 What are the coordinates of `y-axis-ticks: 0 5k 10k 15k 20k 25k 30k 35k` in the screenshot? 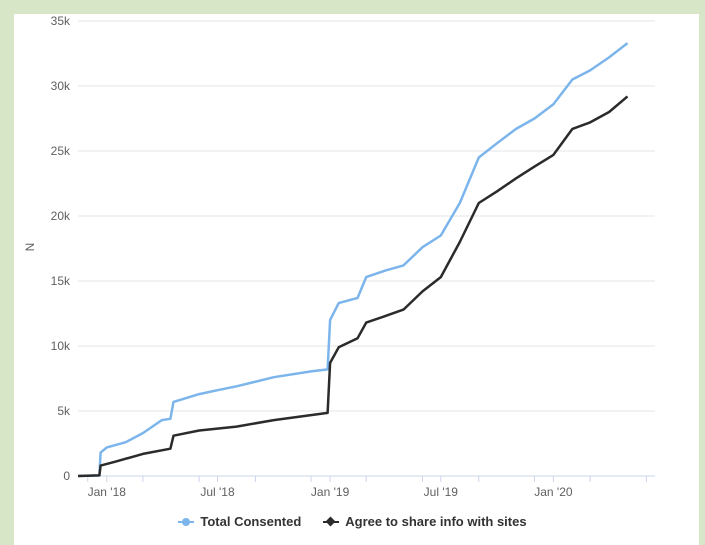 It's located at (61, 248).